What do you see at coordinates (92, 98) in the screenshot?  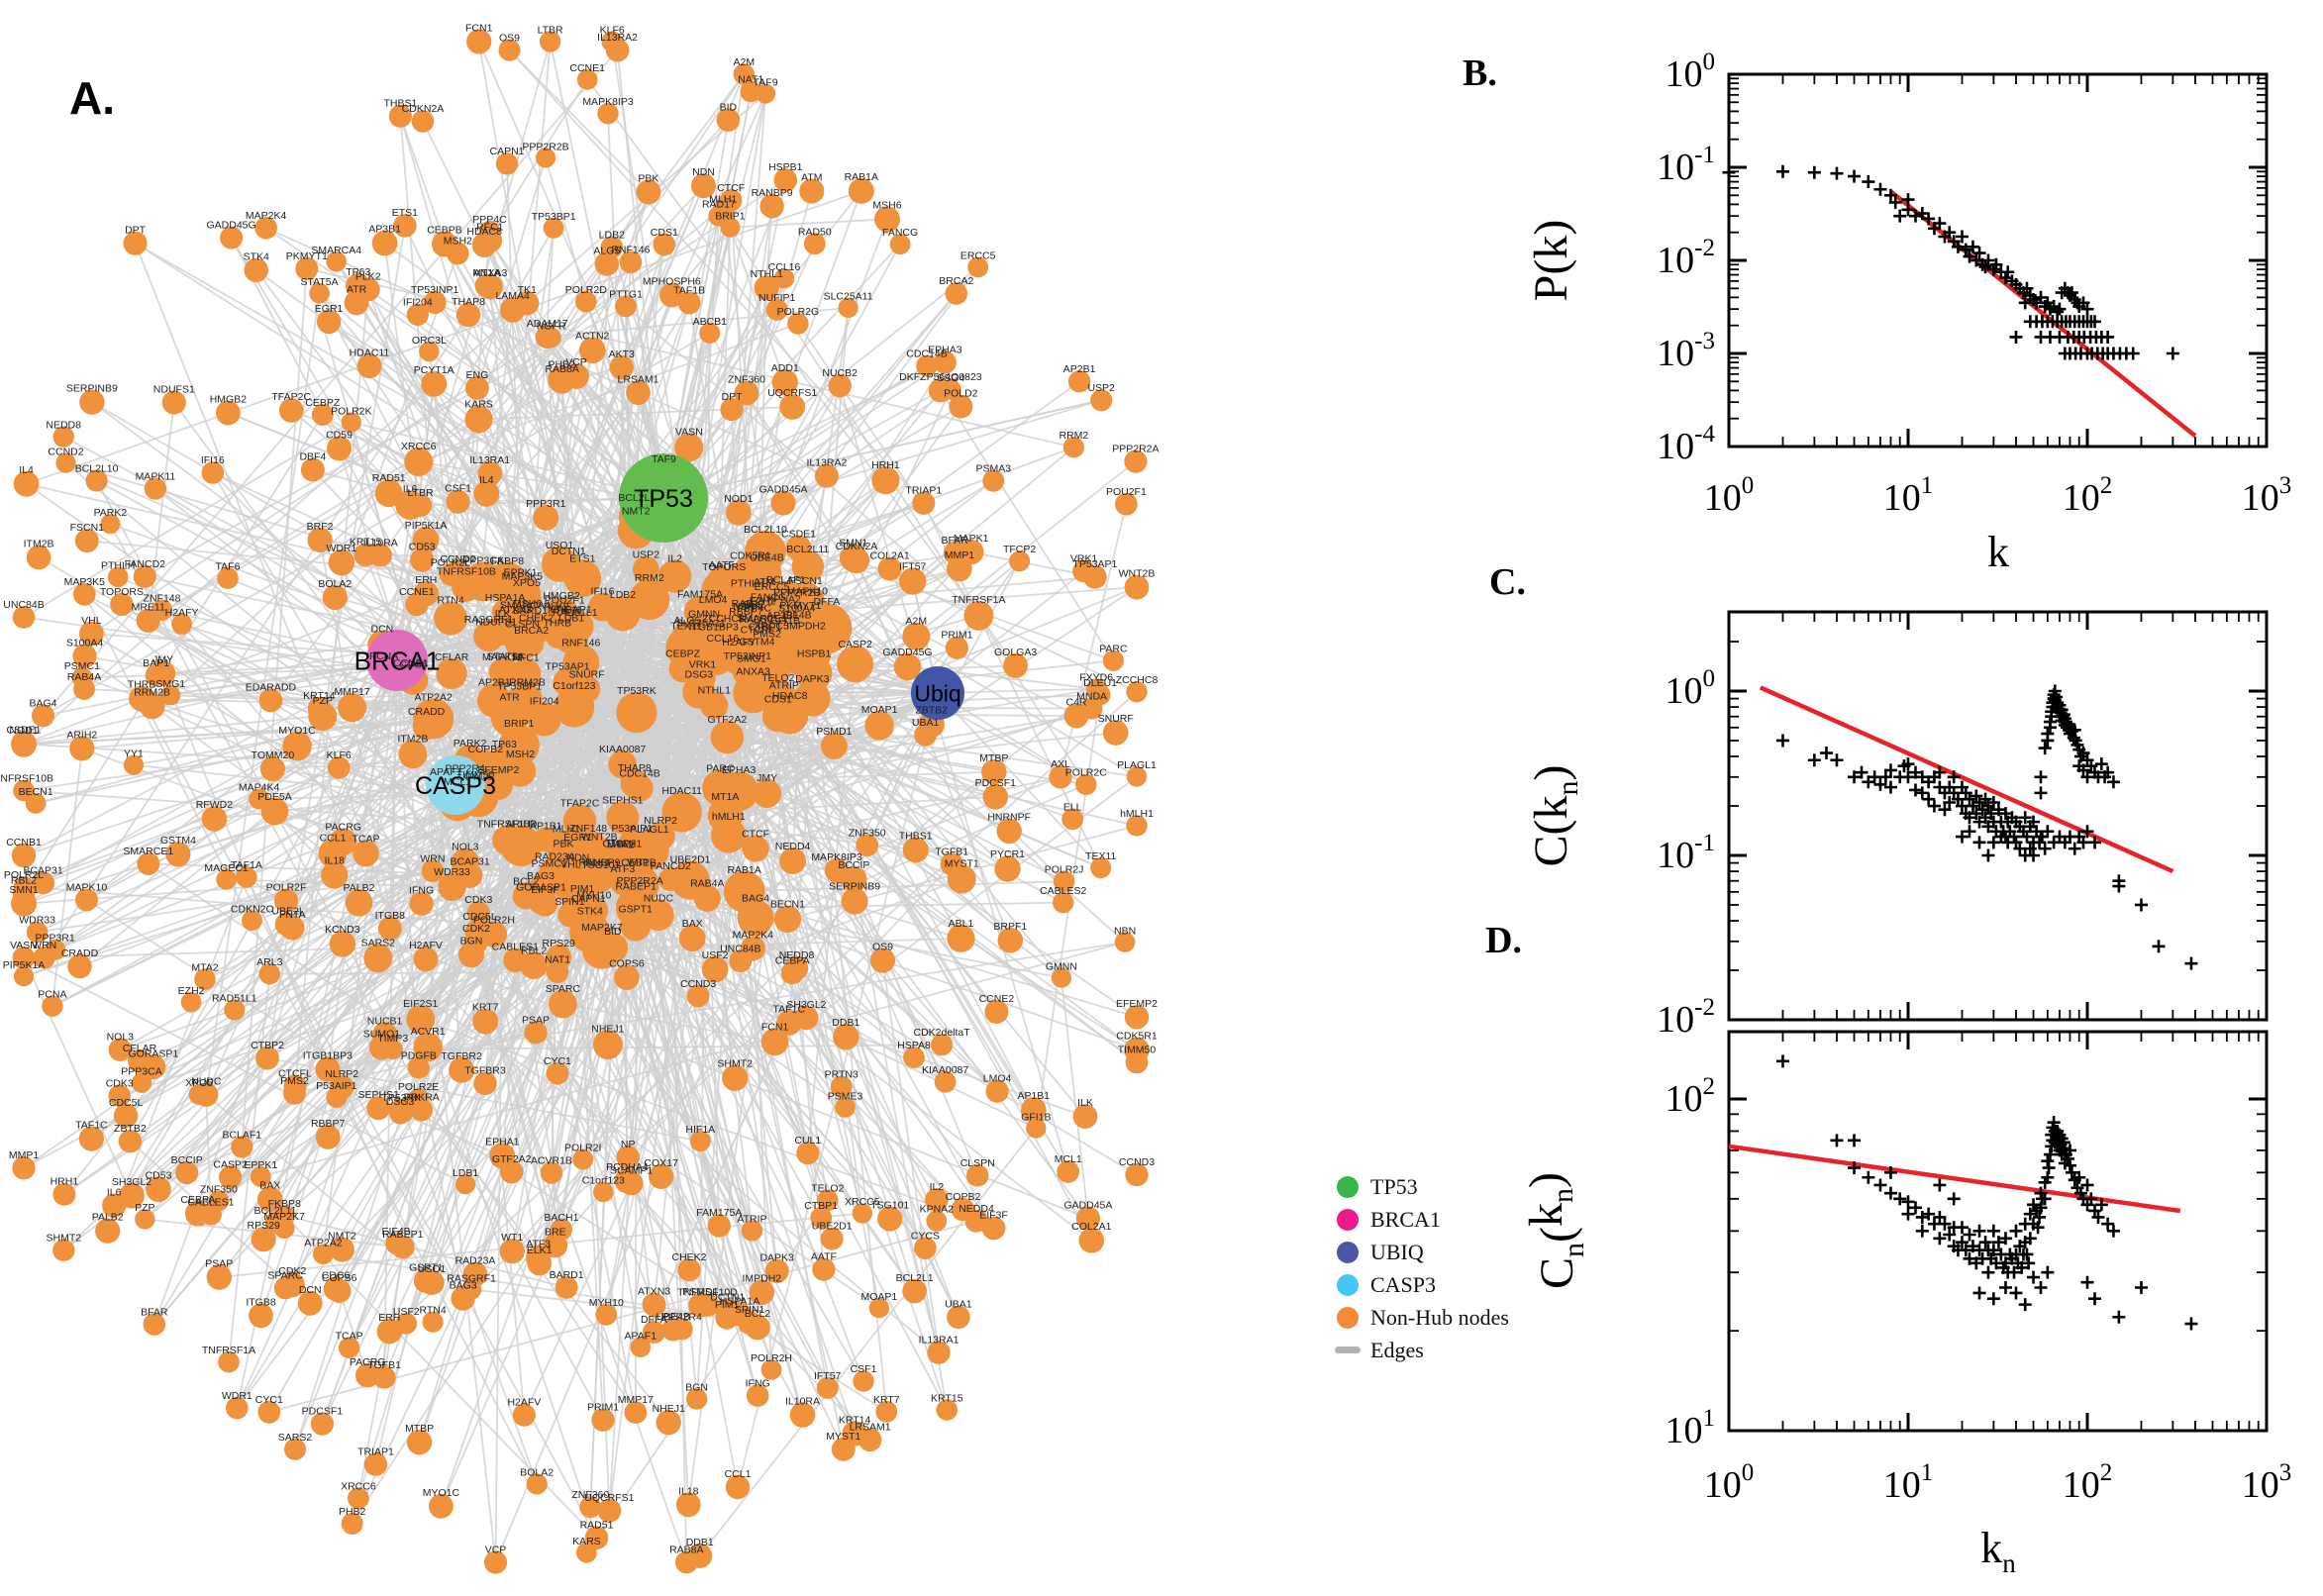 I see `panel-label-a: A.` at bounding box center [92, 98].